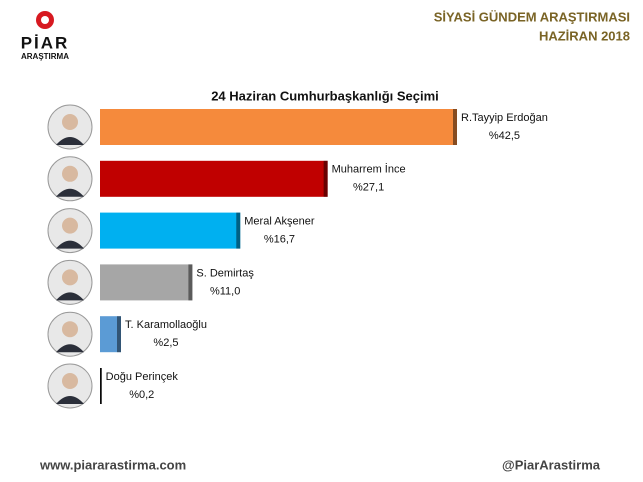 Image resolution: width=643 pixels, height=482 pixels. Describe the element at coordinates (225, 291) in the screenshot. I see `value-label: %11,0` at that location.